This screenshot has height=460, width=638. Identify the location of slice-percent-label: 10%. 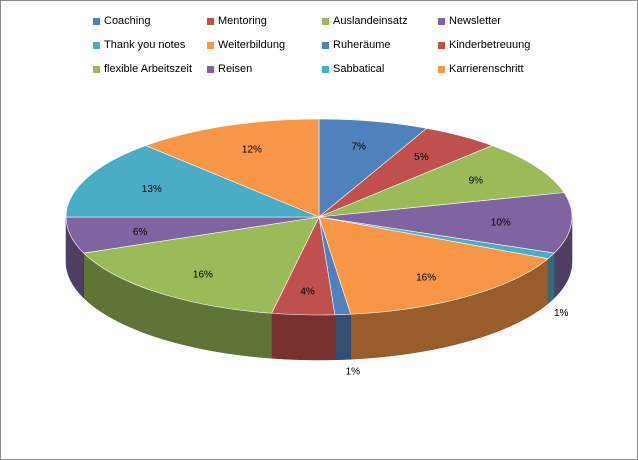
(501, 223).